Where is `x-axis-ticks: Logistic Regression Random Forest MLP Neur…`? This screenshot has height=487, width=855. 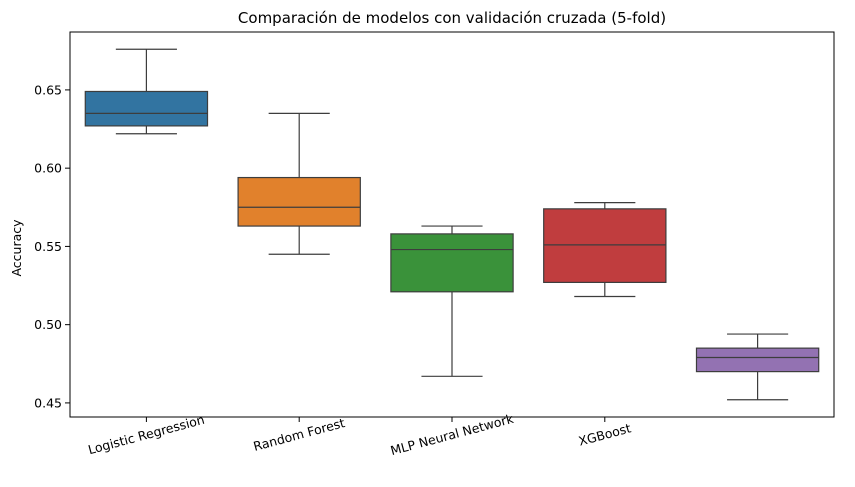 x-axis-ticks: Logistic Regression Random Forest MLP Neur… is located at coordinates (359, 434).